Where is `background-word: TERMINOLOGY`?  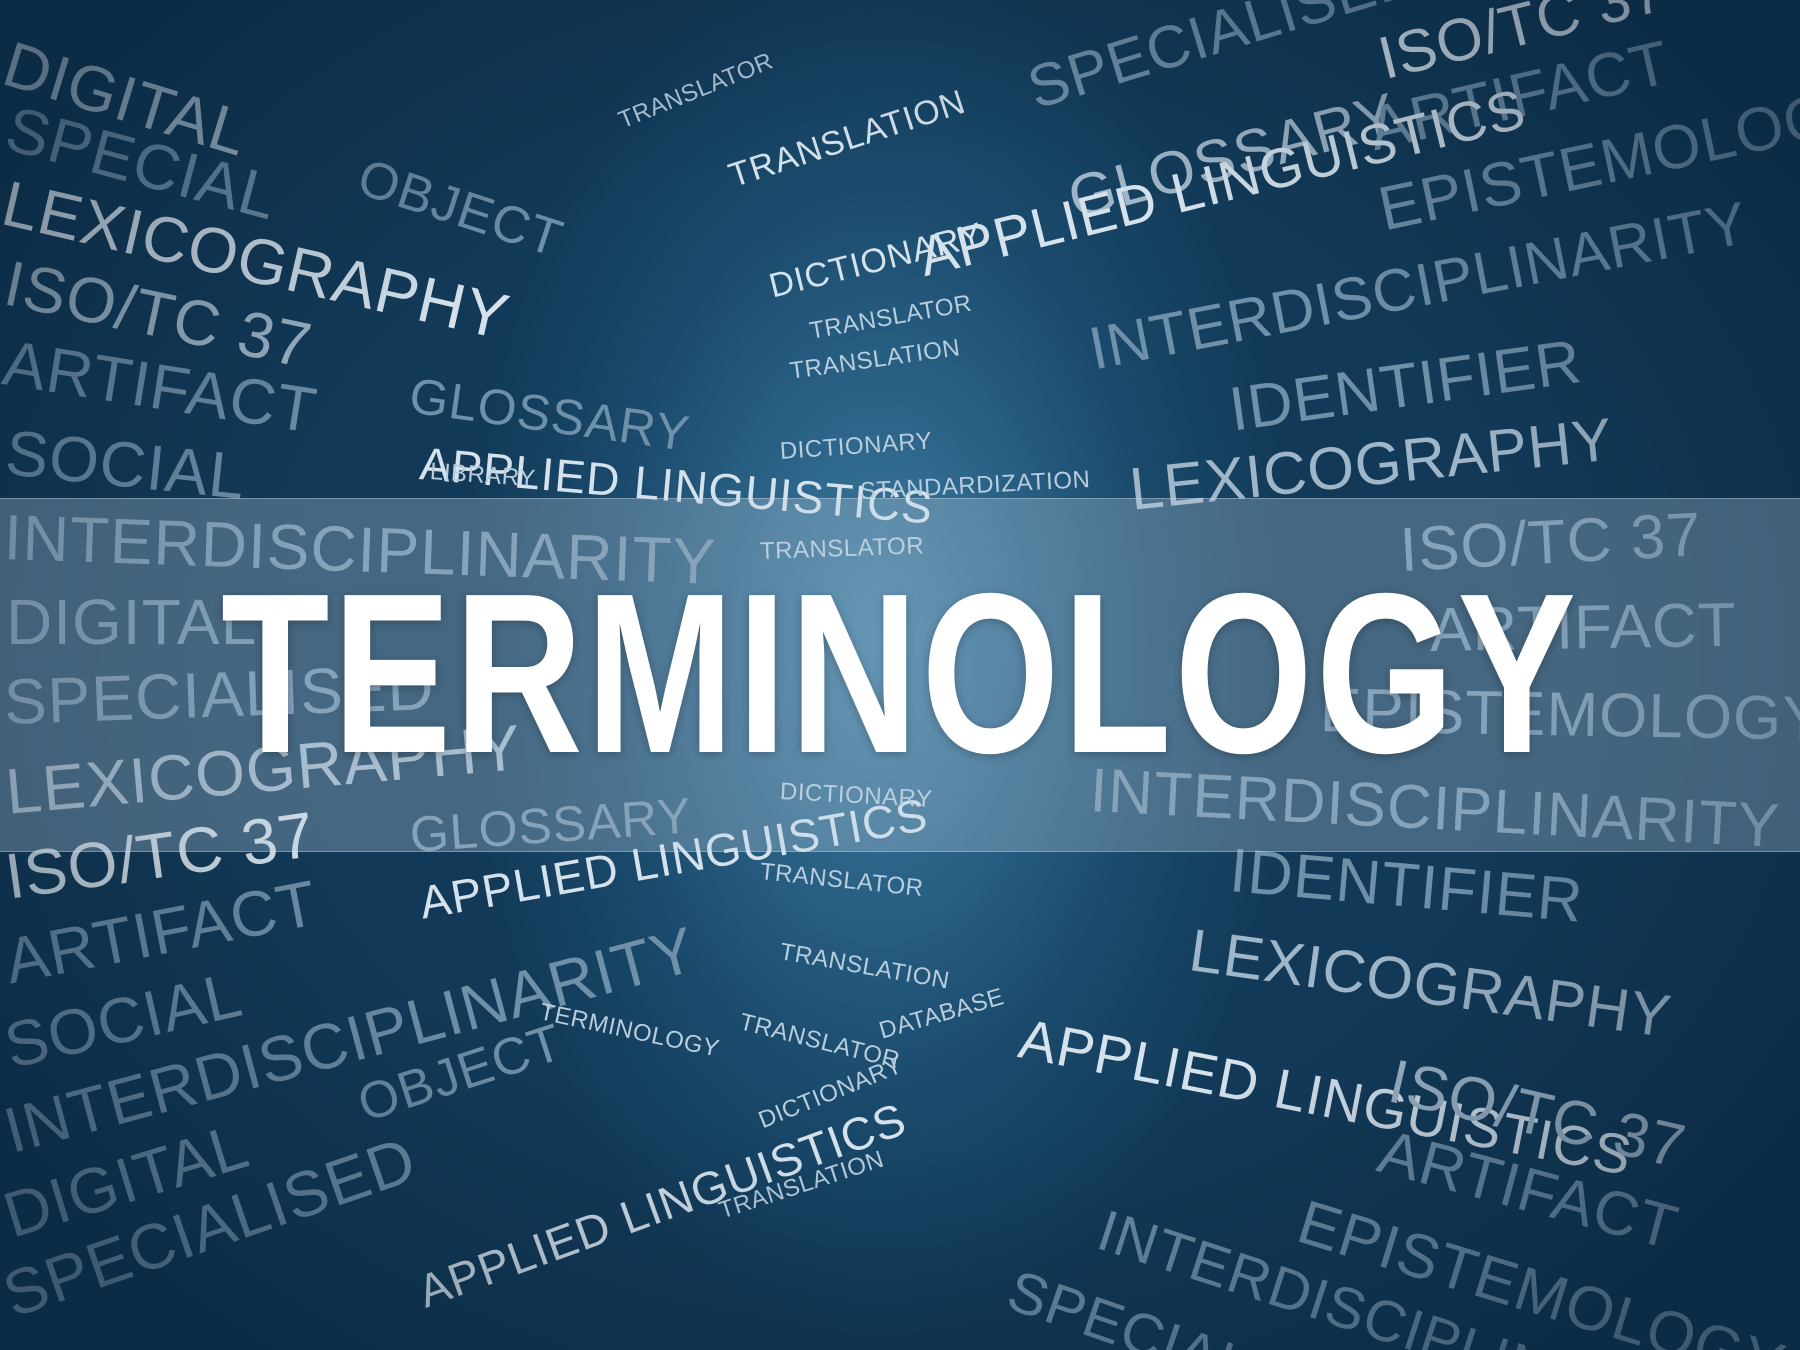
background-word: TERMINOLOGY is located at coordinates (629, 1030).